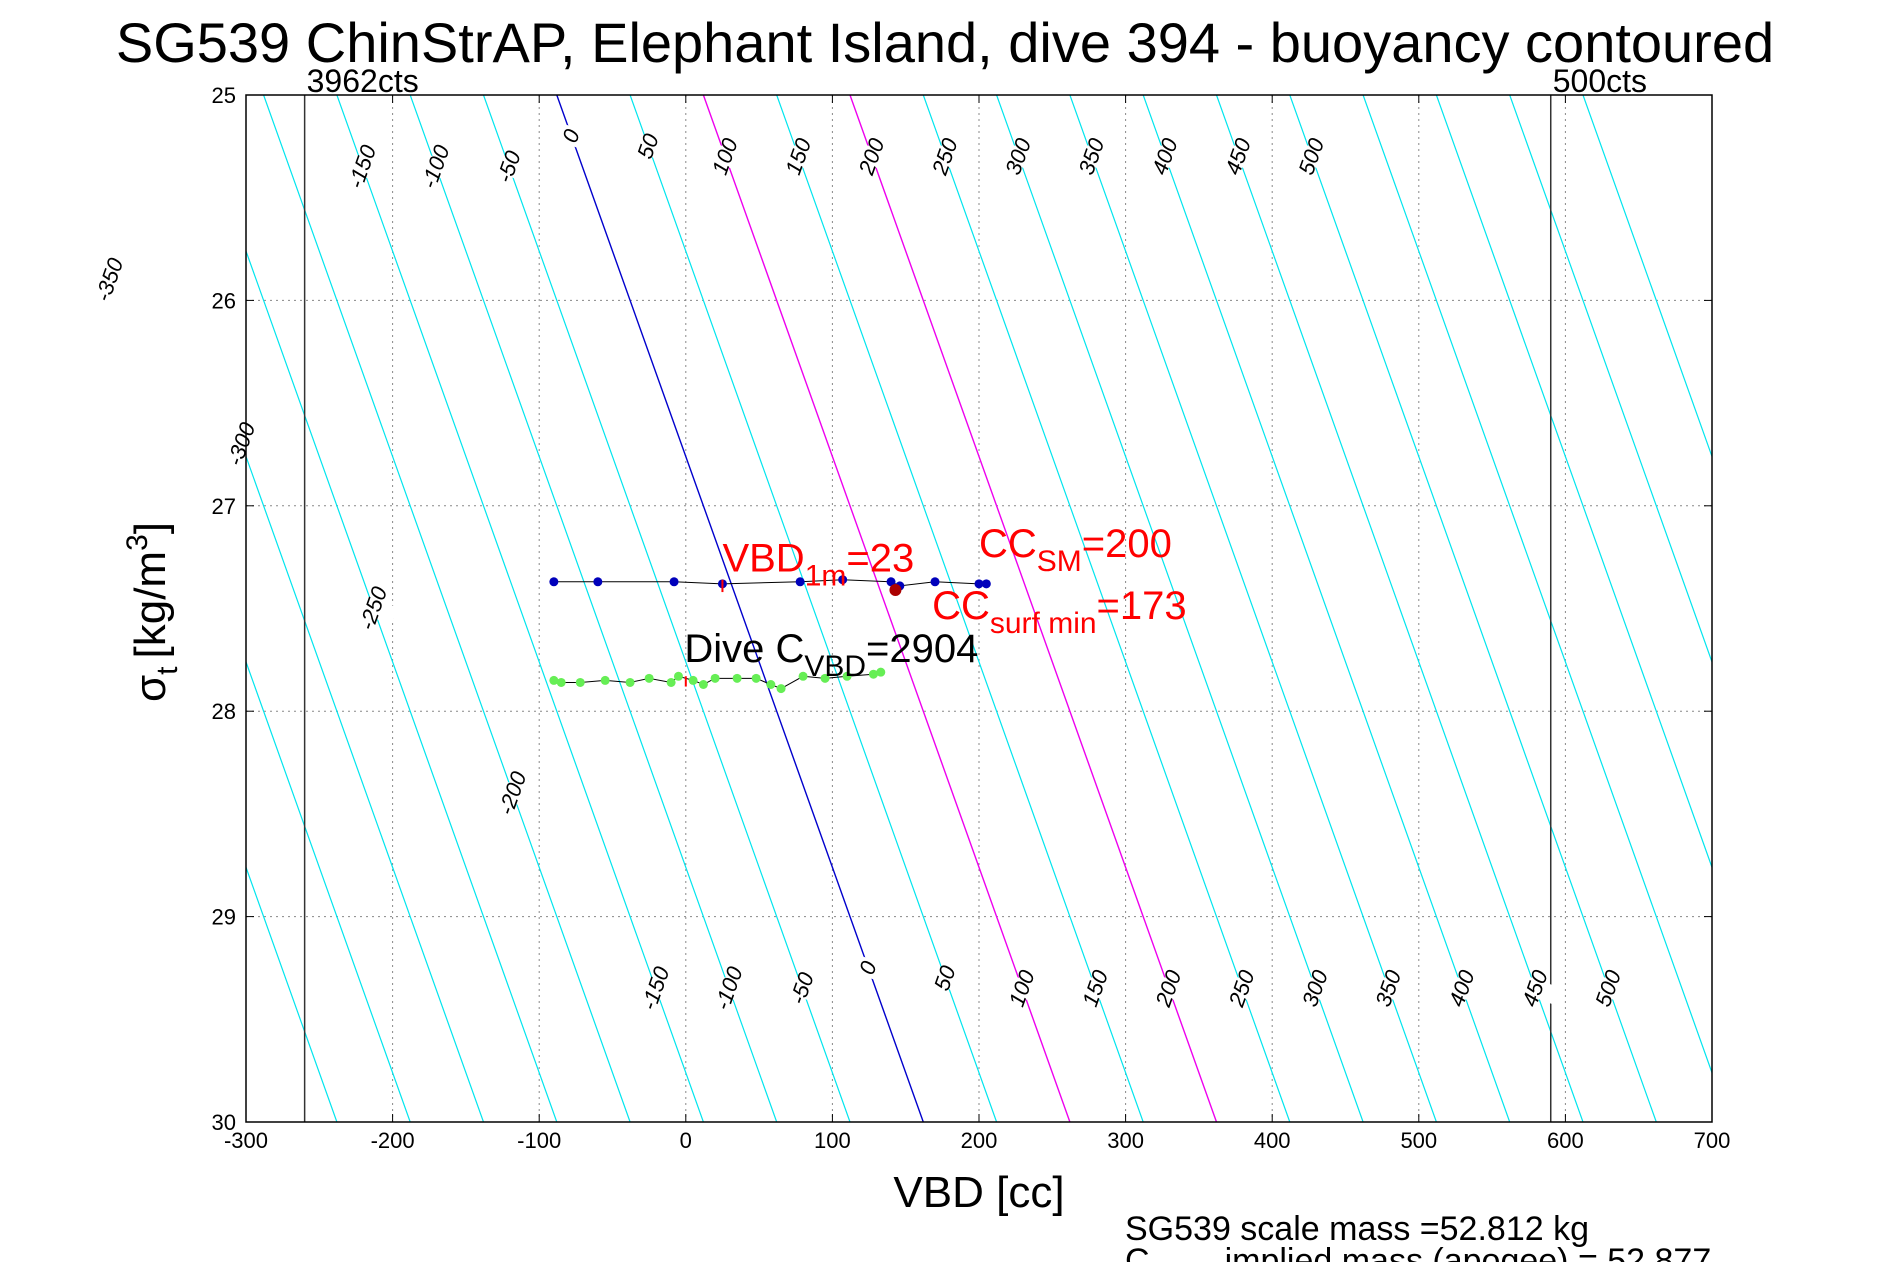  What do you see at coordinates (224, 1122) in the screenshot?
I see `y-tick-label: 30` at bounding box center [224, 1122].